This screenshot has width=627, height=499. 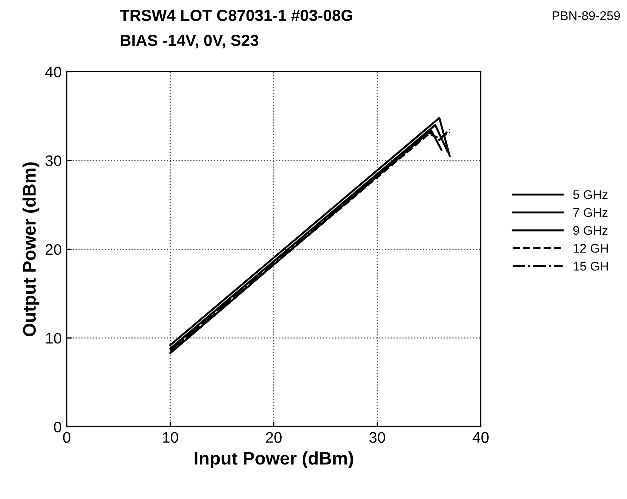 What do you see at coordinates (54, 338) in the screenshot?
I see `y-tick-label: 10` at bounding box center [54, 338].